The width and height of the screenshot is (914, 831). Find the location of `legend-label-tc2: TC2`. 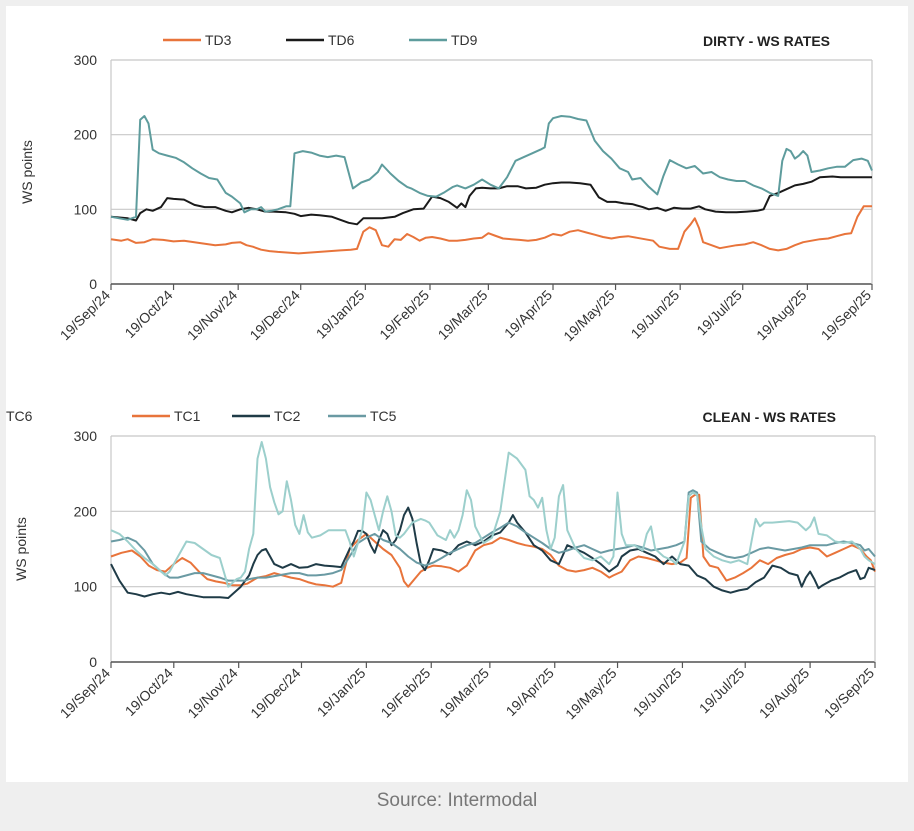

legend-label-tc2: TC2 is located at coordinates (287, 416).